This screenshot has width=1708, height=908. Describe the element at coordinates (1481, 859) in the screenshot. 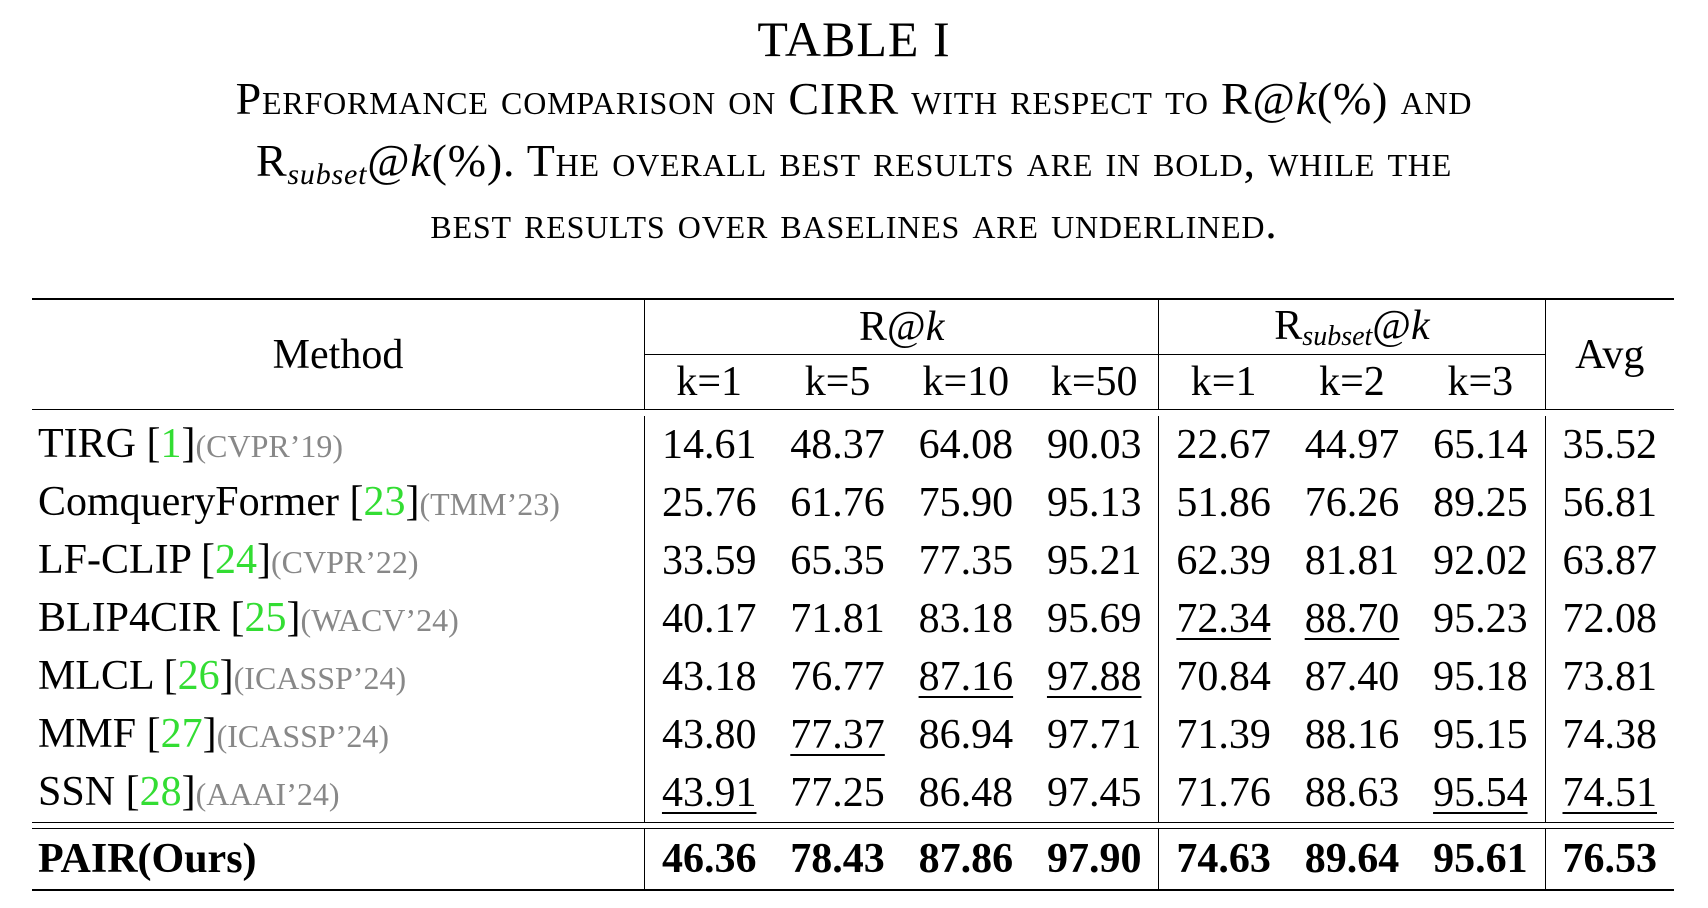

I see `value-cell: 95.61` at that location.